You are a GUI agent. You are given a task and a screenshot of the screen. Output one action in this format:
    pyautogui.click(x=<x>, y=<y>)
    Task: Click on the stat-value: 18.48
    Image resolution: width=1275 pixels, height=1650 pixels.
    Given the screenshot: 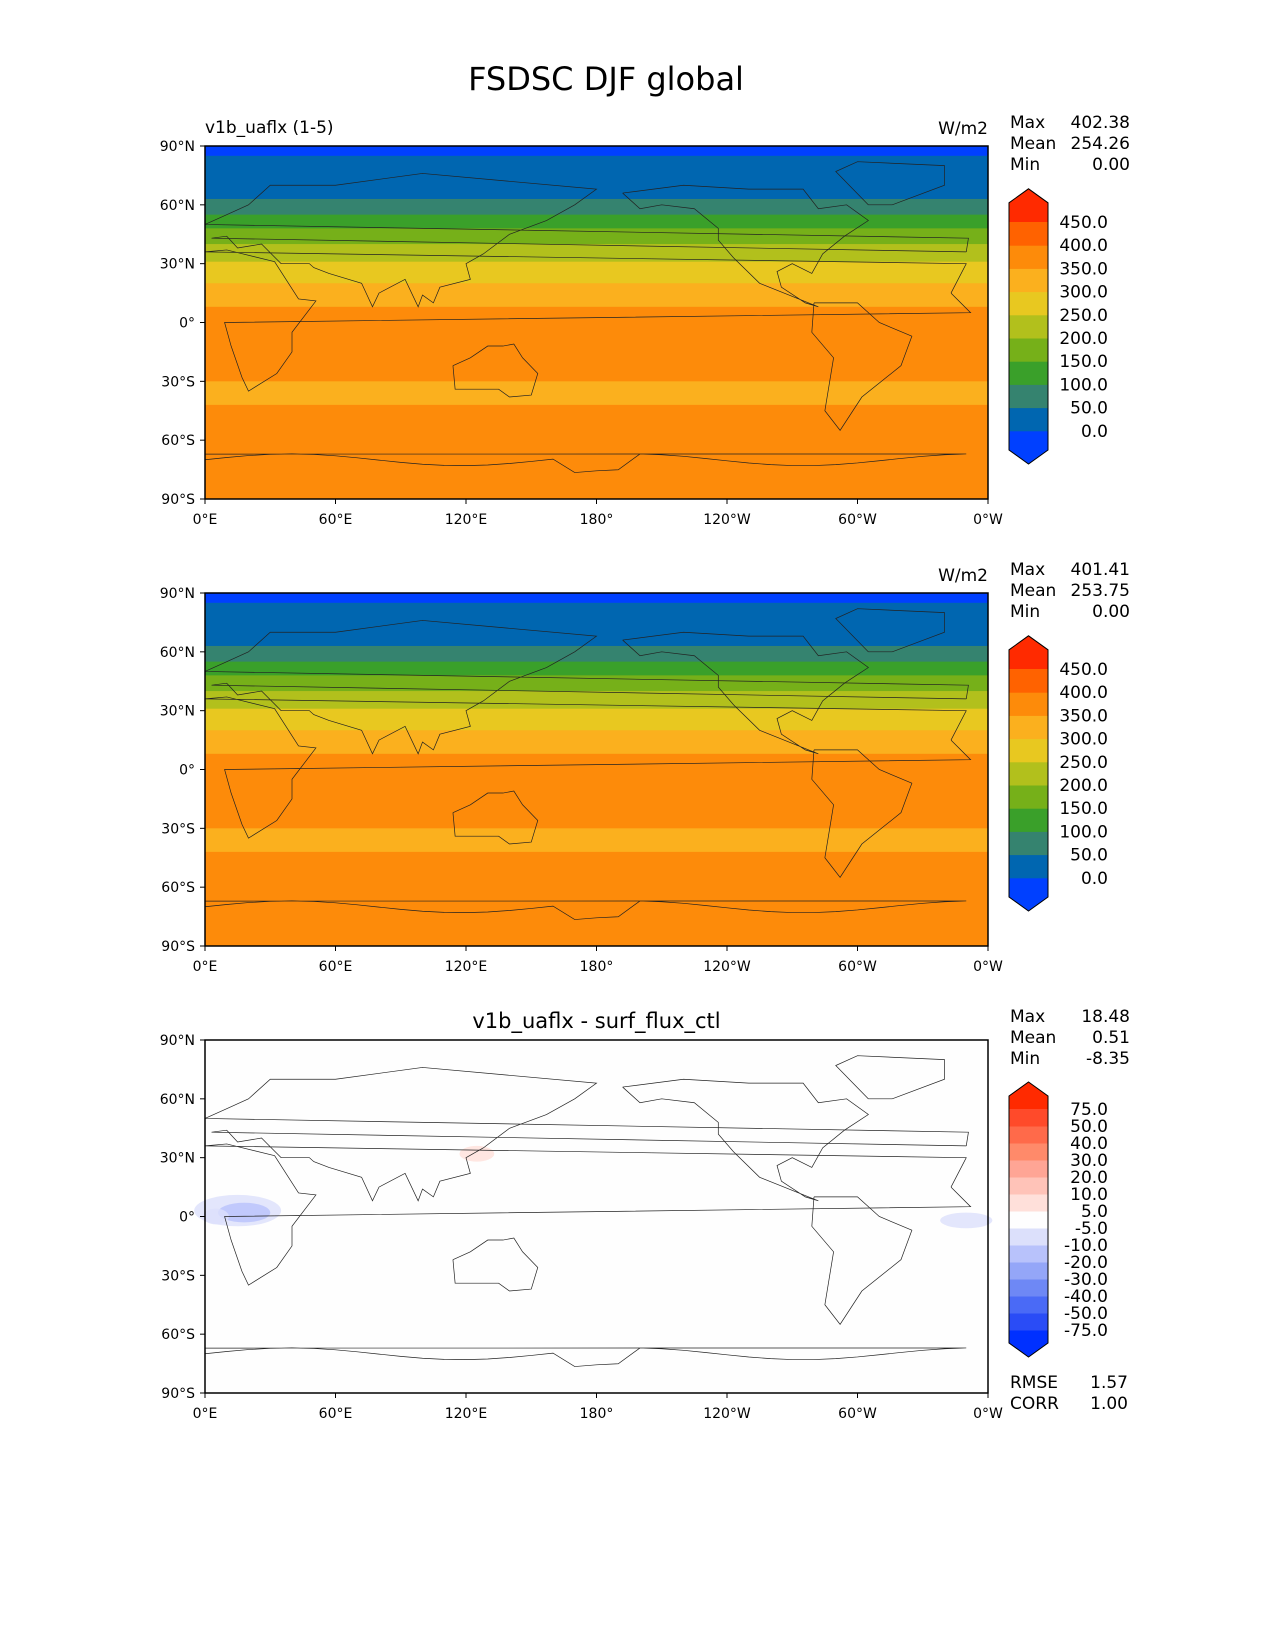 What is the action you would take?
    pyautogui.click(x=1105, y=1017)
    